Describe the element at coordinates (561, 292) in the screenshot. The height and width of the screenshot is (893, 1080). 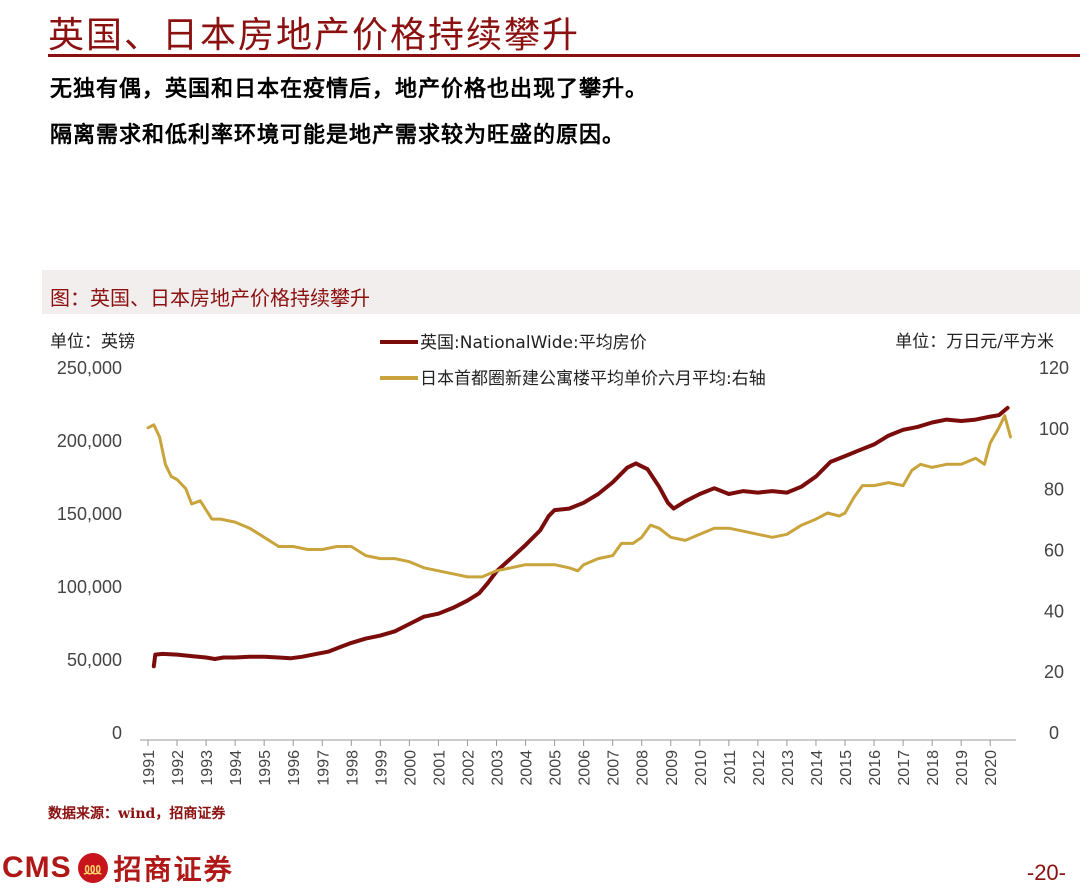
I see `chart-title-bar` at that location.